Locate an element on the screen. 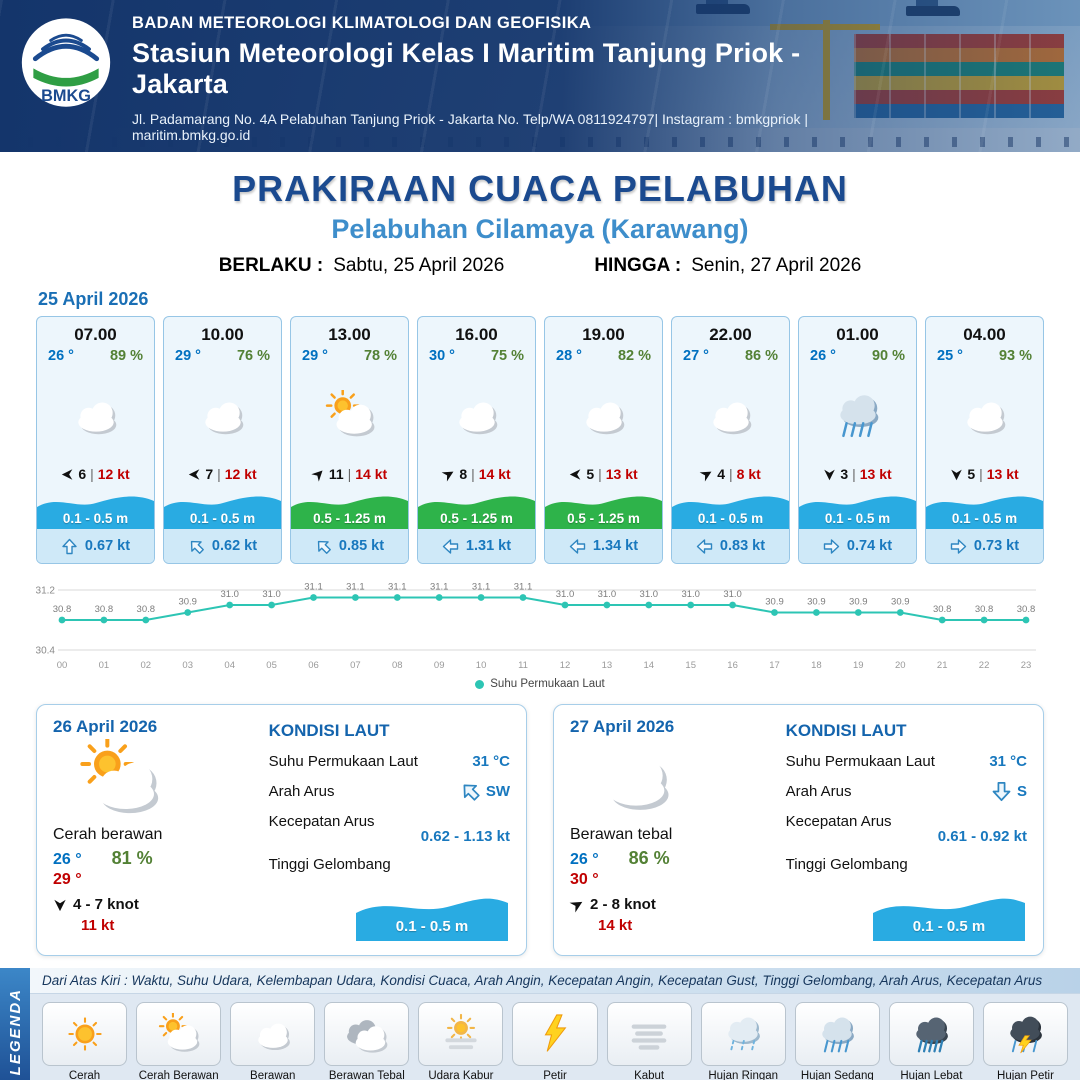 The height and width of the screenshot is (1080, 1080). current-speed: 0.83 kt is located at coordinates (742, 546).